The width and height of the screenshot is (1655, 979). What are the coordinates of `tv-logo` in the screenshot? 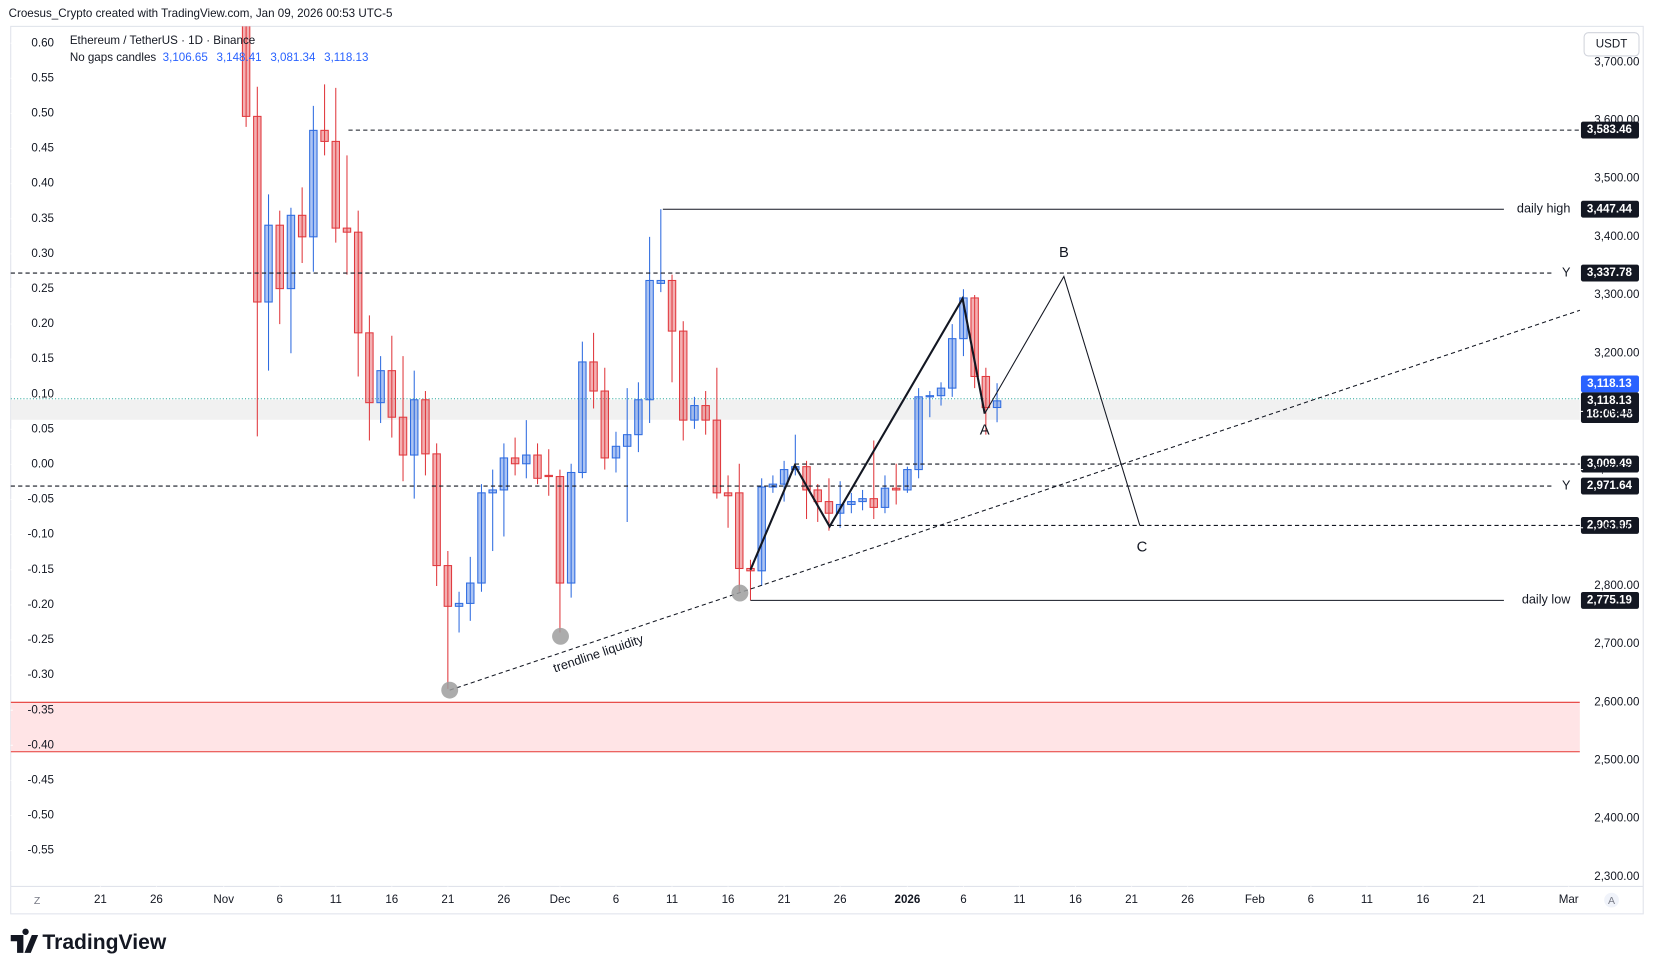 It's located at (24, 940).